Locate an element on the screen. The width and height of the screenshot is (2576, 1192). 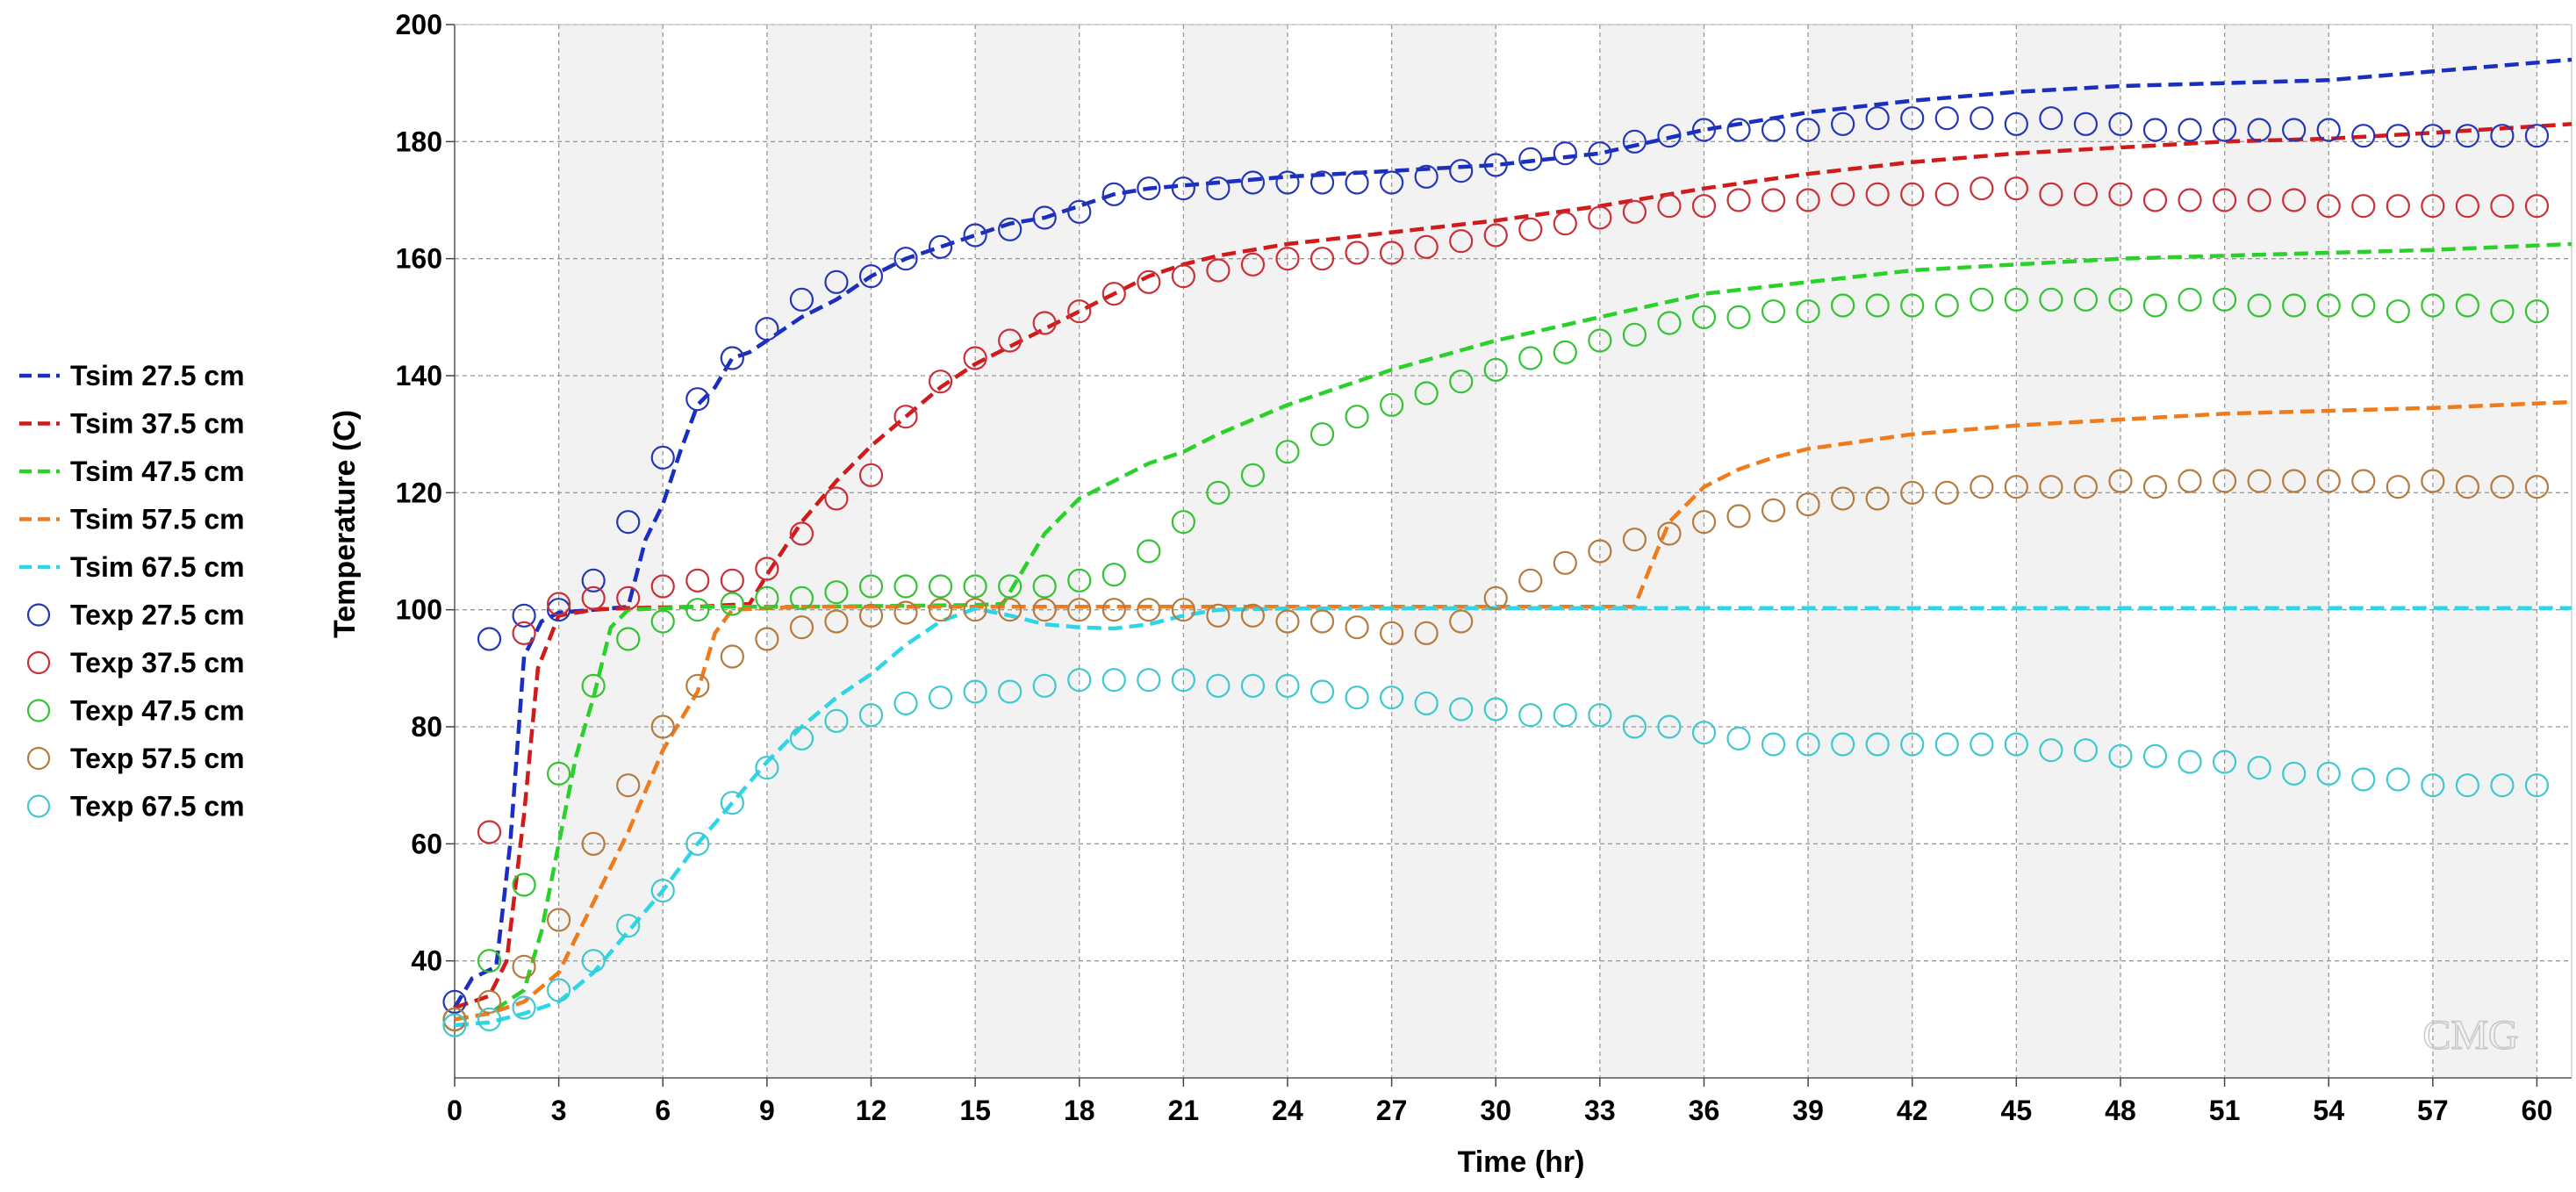
legend-label: Tsim 37.5 cm is located at coordinates (158, 424).